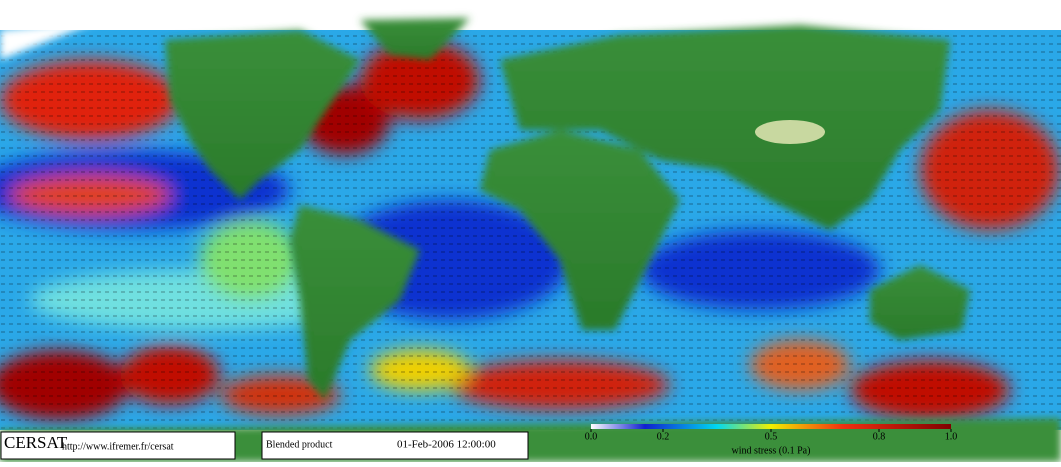  Describe the element at coordinates (771, 426) in the screenshot. I see `colorbar` at that location.